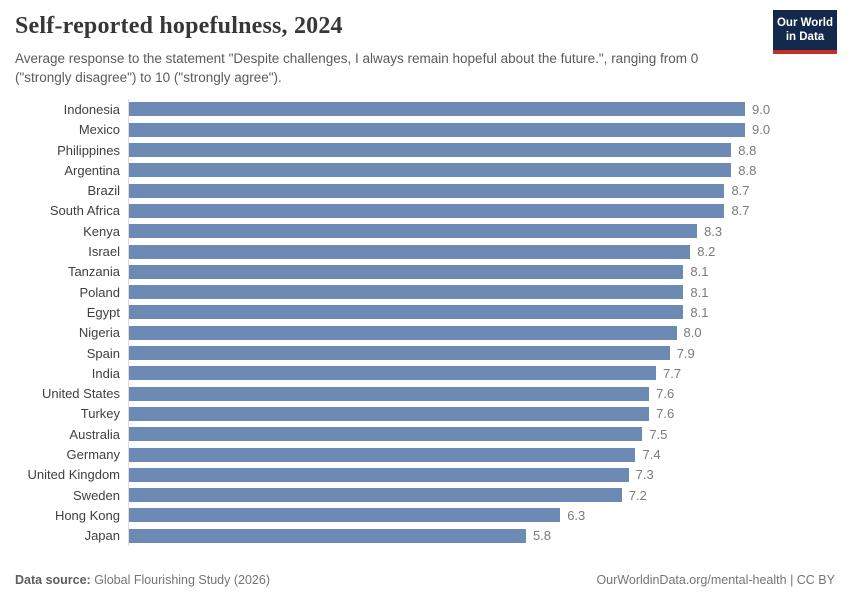 The height and width of the screenshot is (600, 850). I want to click on country-label: Germany, so click(93, 454).